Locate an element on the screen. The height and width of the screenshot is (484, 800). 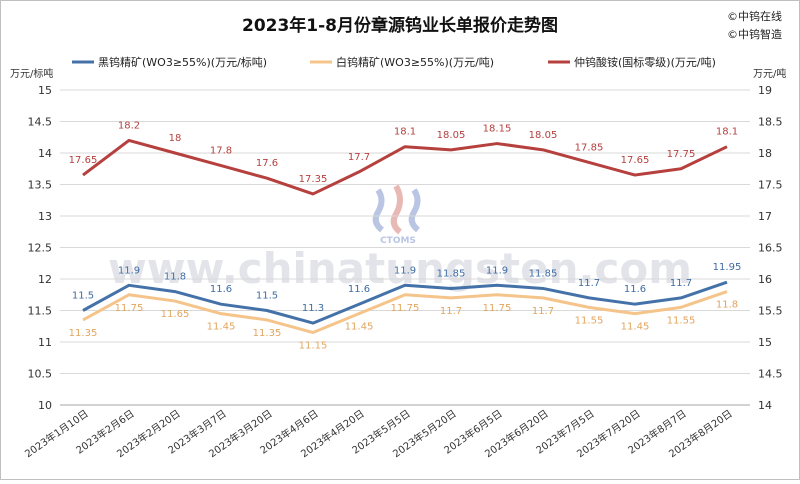
data-label: 11.15 is located at coordinates (313, 346).